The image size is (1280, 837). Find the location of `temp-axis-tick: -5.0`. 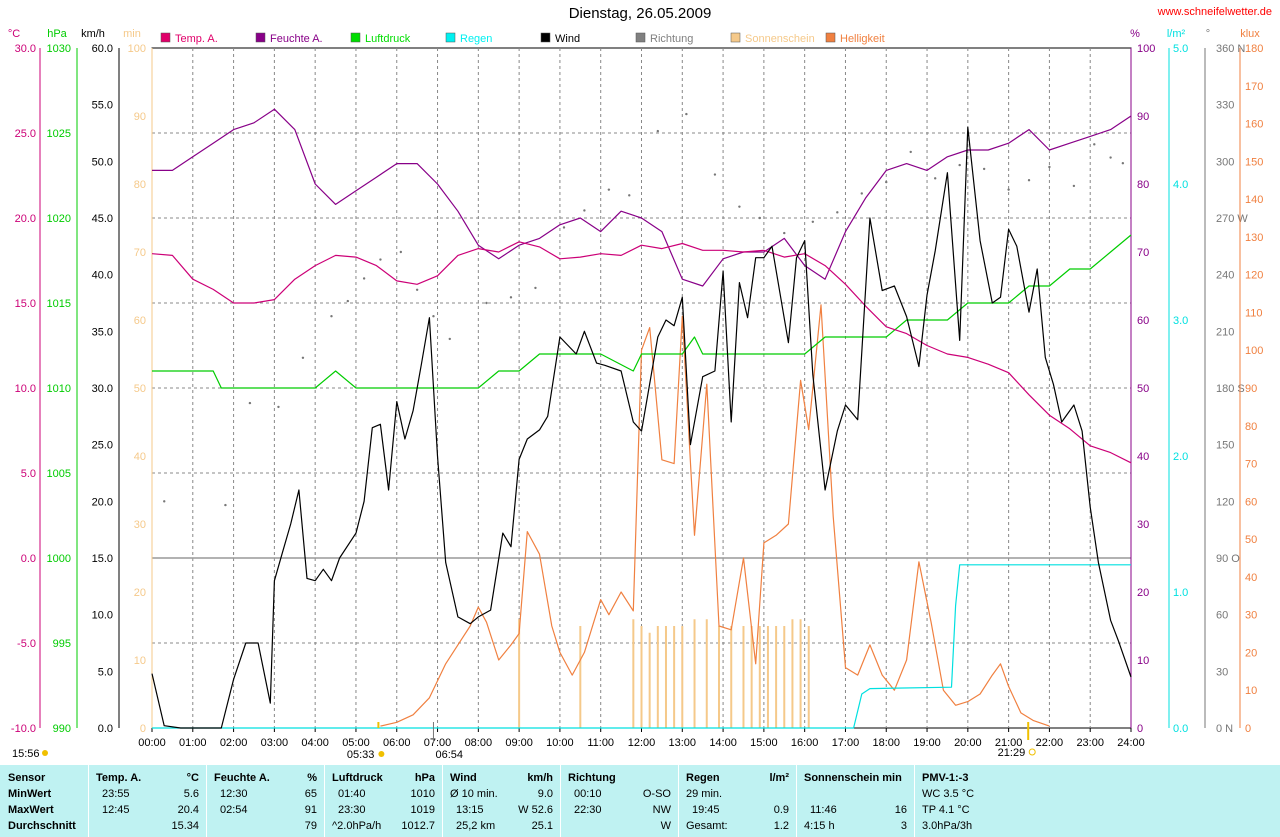

temp-axis-tick: -5.0 is located at coordinates (26, 644).